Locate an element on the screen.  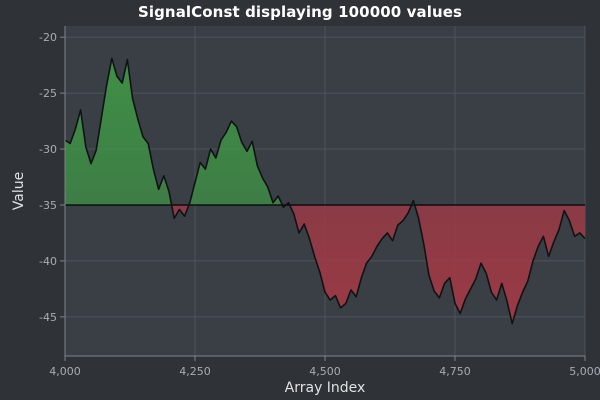
y-tick-label: -40 is located at coordinates (48, 261).